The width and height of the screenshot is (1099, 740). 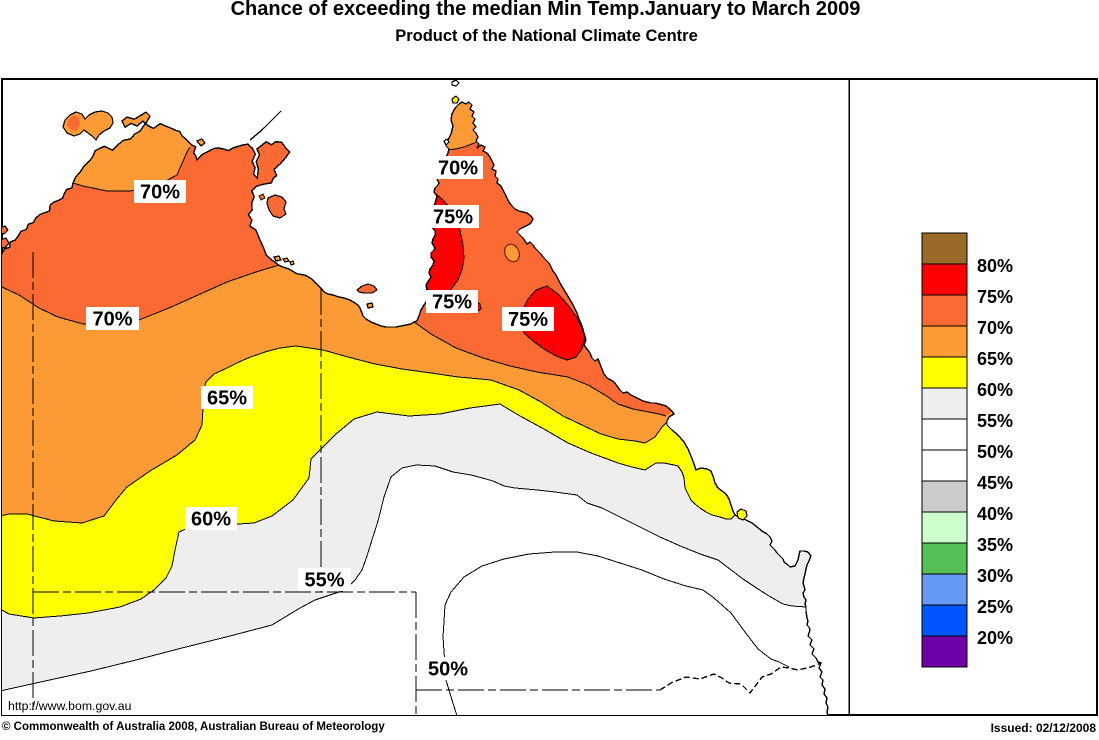 What do you see at coordinates (995, 266) in the screenshot?
I see `svg-text: 80%` at bounding box center [995, 266].